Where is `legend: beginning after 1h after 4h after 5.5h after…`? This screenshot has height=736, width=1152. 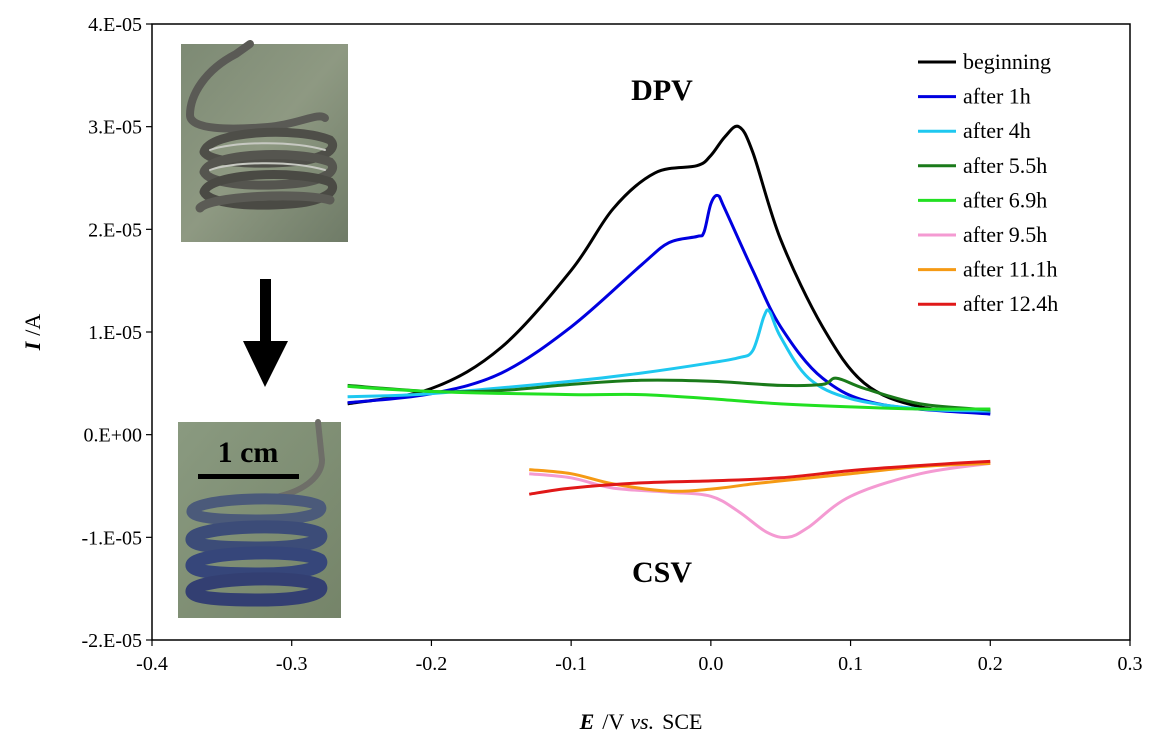 legend: beginning after 1h after 4h after 5.5h after… is located at coordinates (988, 182).